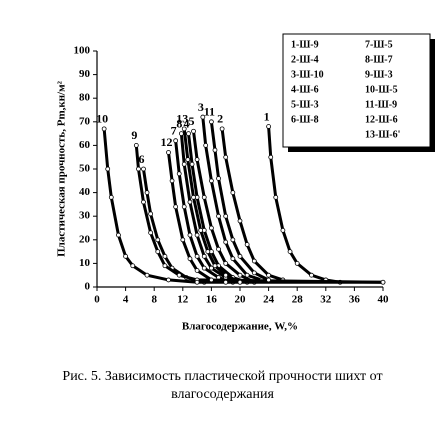 The height and width of the screenshot is (421, 445). What do you see at coordinates (88, 287) in the screenshot?
I see `y-tick-label: 0` at bounding box center [88, 287].